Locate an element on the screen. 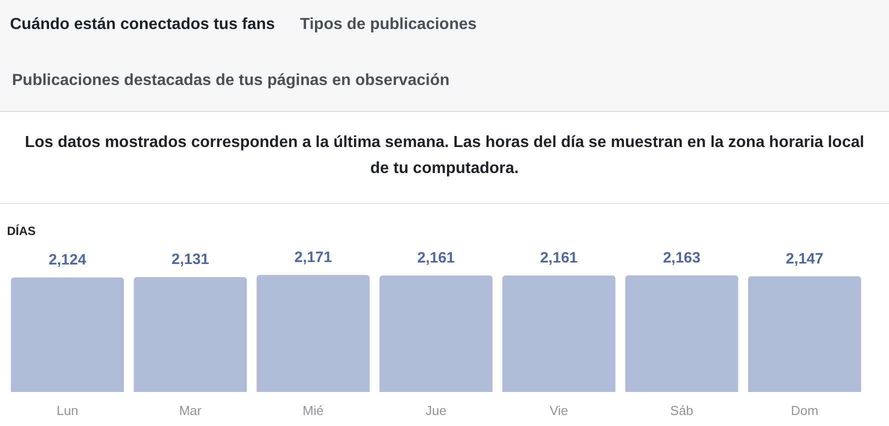  text: Publicaciones destacadas de tus páginas en observación is located at coordinates (231, 81).